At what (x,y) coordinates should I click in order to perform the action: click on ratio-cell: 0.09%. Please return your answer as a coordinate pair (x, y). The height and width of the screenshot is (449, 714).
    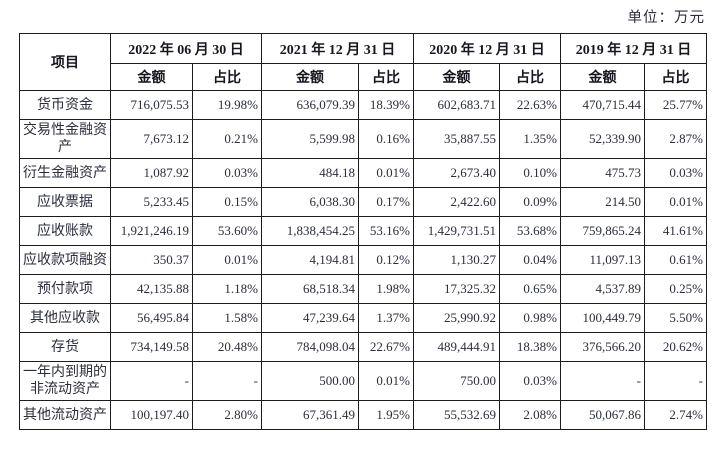
    Looking at the image, I should click on (530, 202).